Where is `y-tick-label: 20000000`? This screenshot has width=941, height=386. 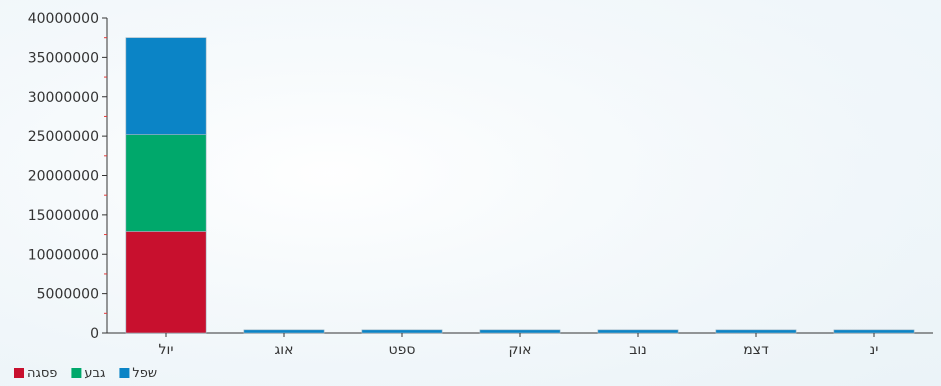 y-tick-label: 20000000 is located at coordinates (63, 177).